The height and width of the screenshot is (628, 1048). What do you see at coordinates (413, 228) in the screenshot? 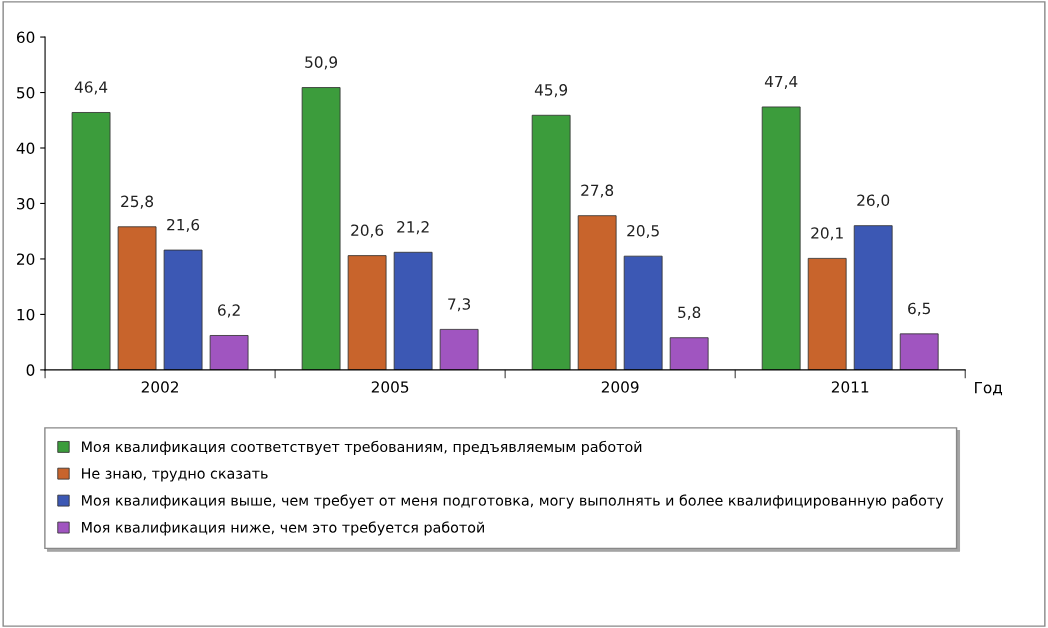
I see `data-label: 21,2` at bounding box center [413, 228].